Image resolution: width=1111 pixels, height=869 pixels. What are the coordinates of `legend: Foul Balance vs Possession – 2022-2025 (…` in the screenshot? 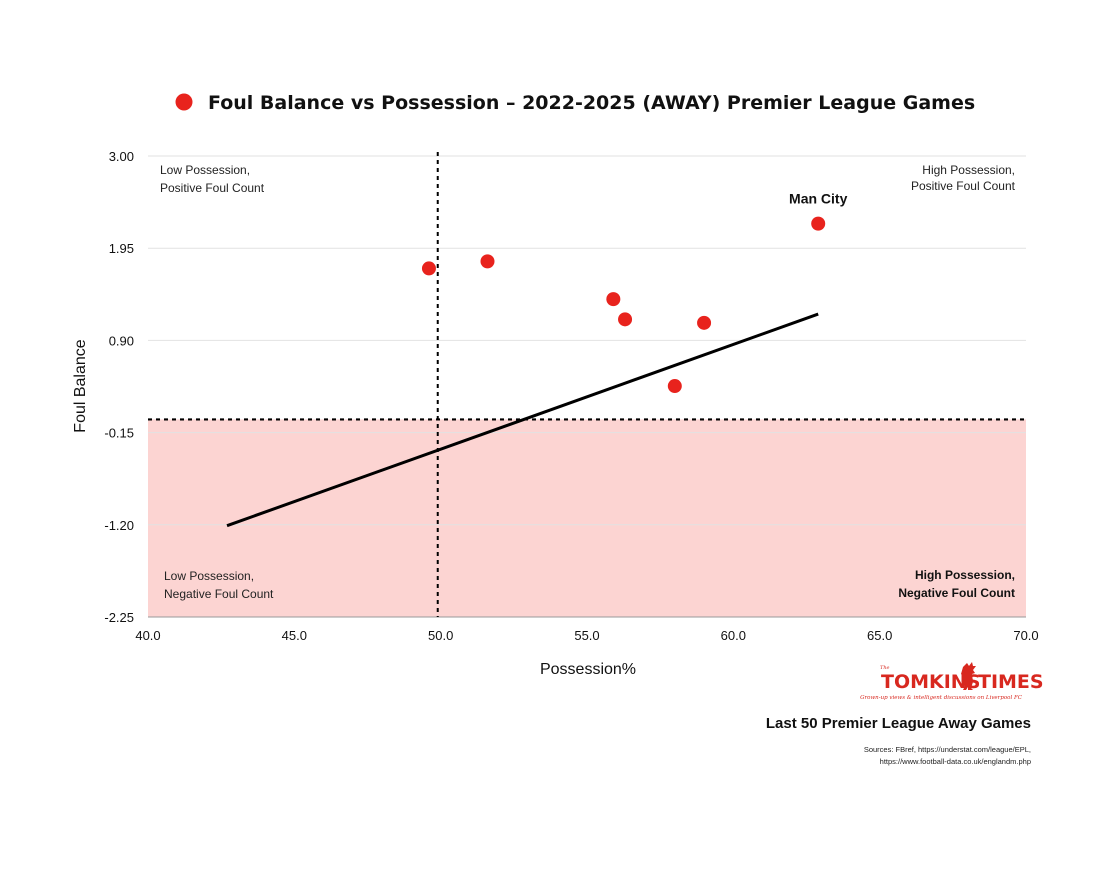 It's located at (575, 103).